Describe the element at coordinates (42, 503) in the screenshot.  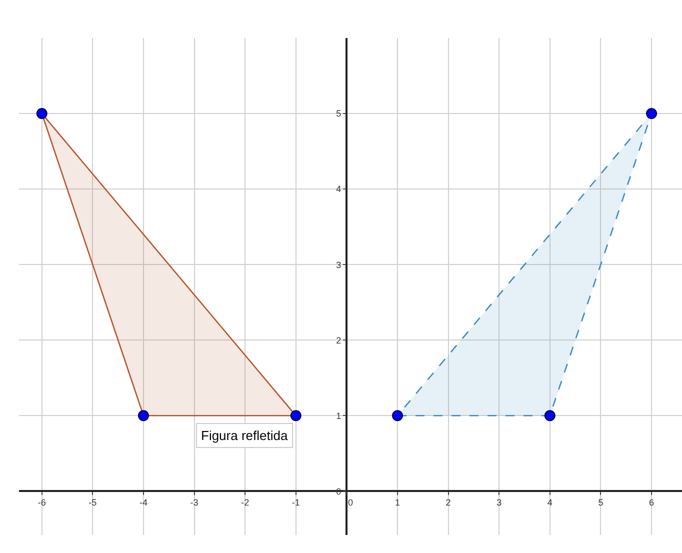
I see `x-tick-label: -6` at that location.